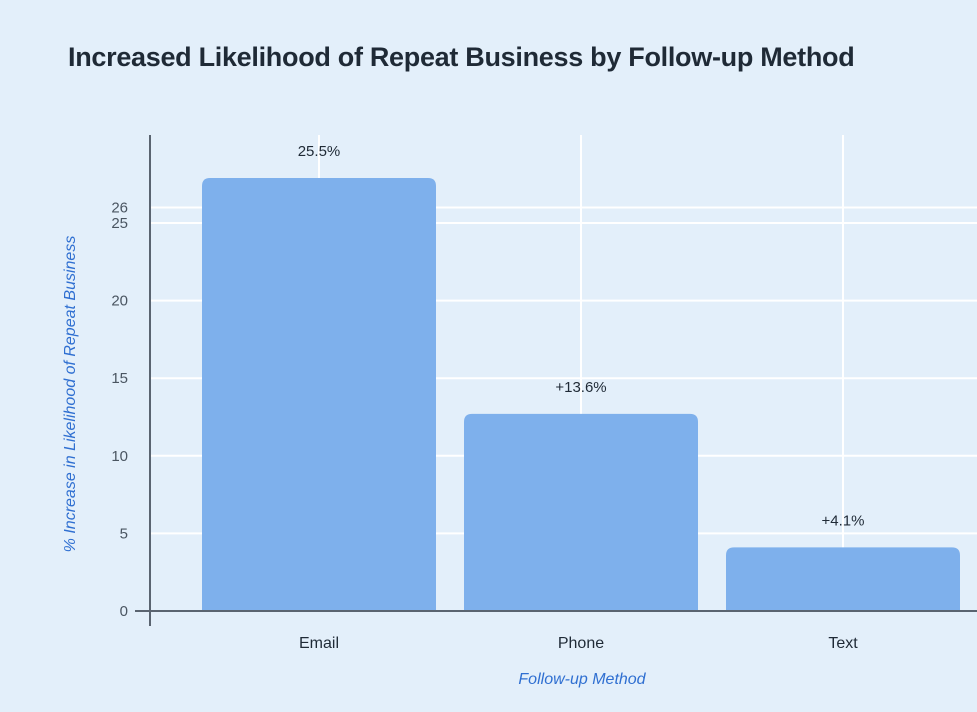 This screenshot has height=712, width=977. What do you see at coordinates (319, 394) in the screenshot?
I see `bar-email` at bounding box center [319, 394].